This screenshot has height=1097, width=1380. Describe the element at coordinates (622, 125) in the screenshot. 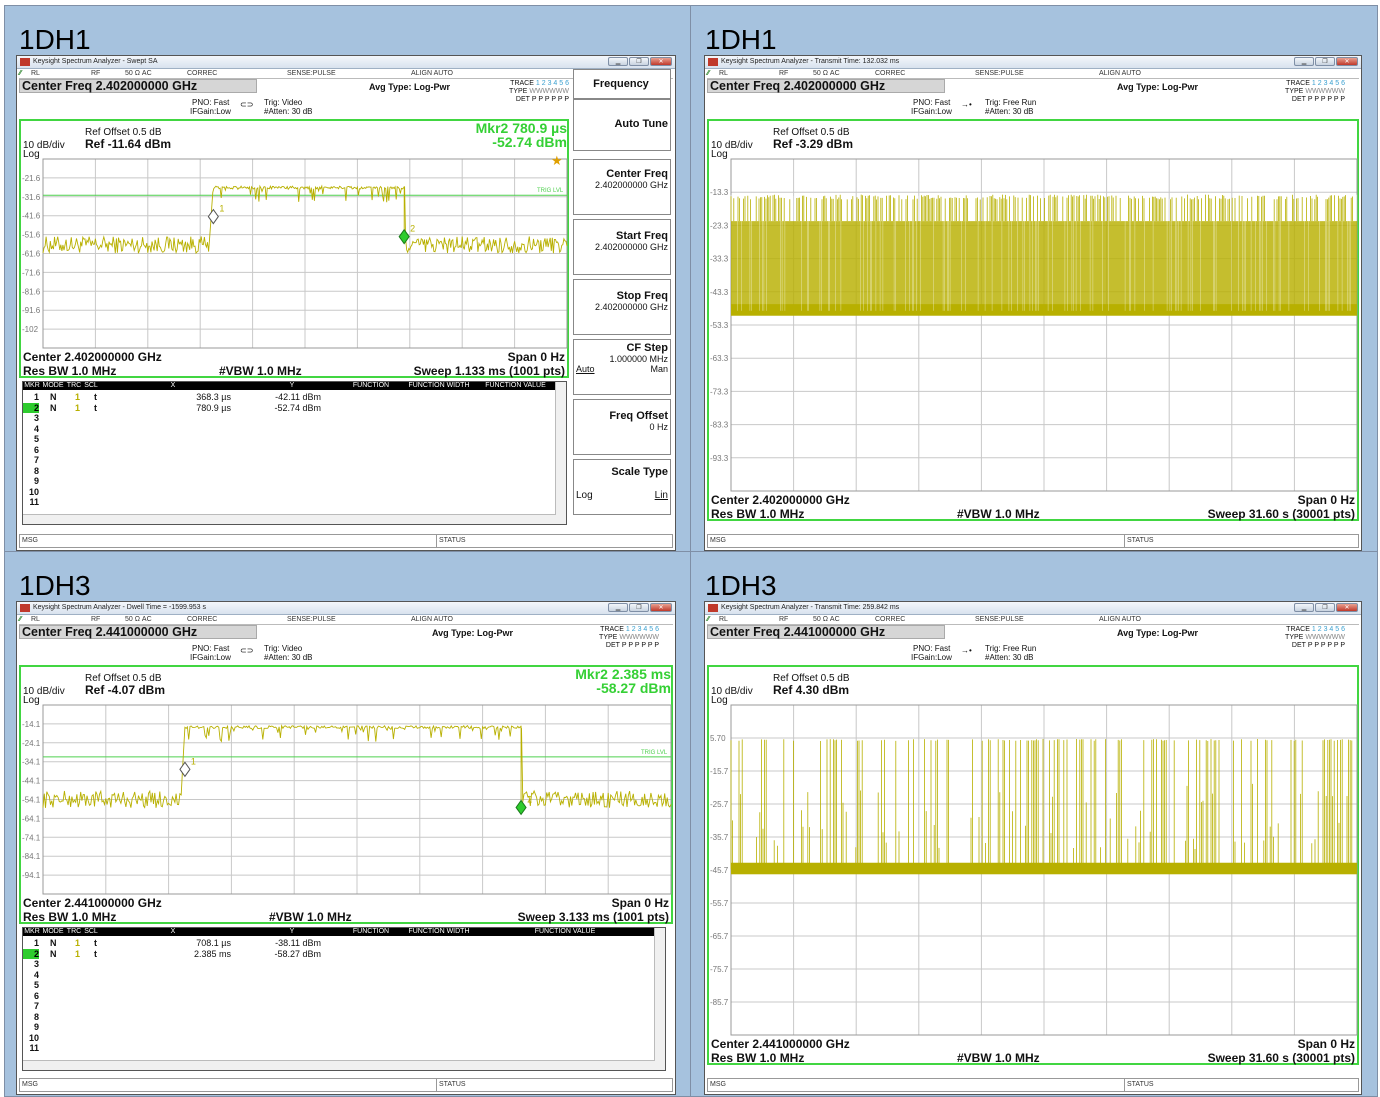

I see `softkey-auto-tune: Auto Tune` at that location.